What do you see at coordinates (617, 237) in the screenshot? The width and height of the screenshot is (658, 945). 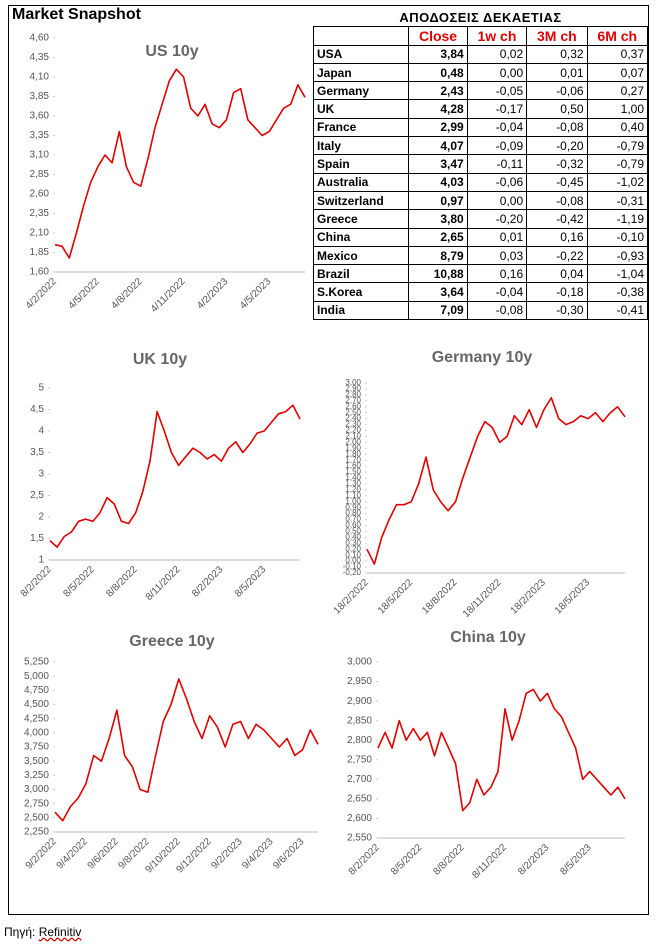 I see `table-cell: -0,10` at bounding box center [617, 237].